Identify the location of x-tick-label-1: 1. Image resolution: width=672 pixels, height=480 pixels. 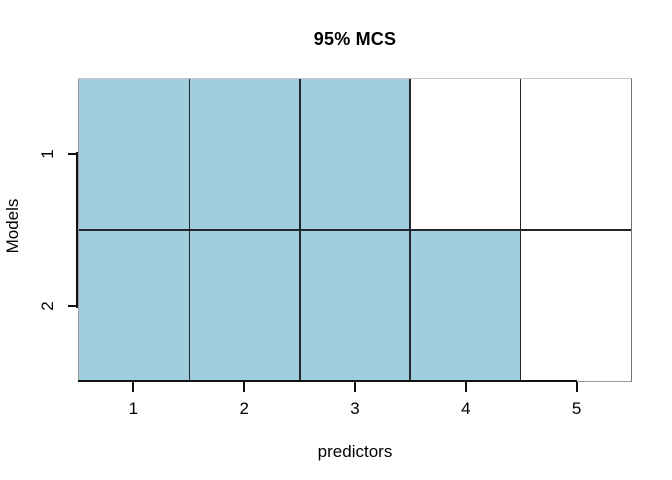
(133, 408).